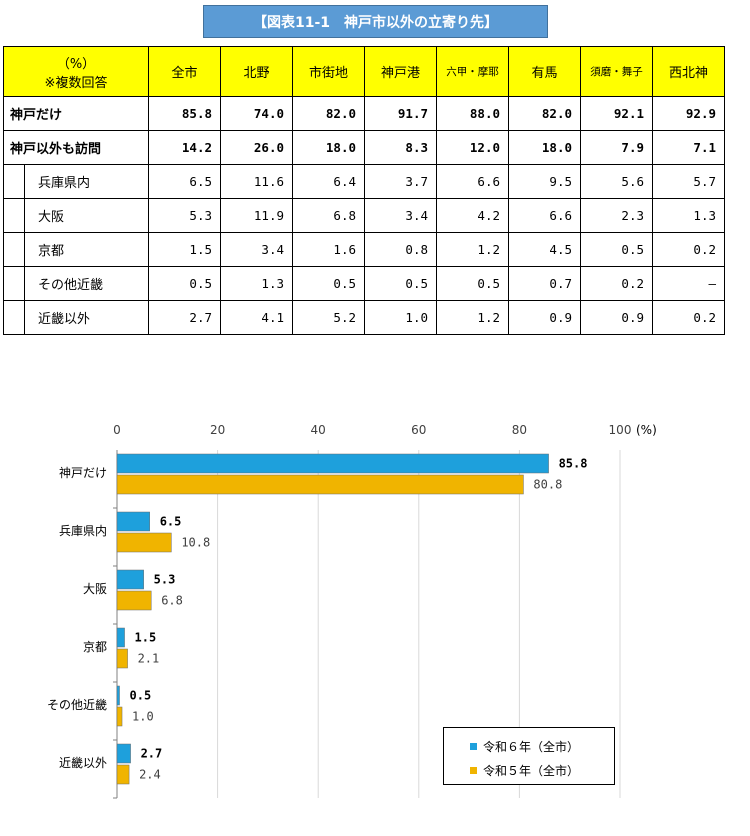 Image resolution: width=750 pixels, height=836 pixels. What do you see at coordinates (184, 317) in the screenshot?
I see `table-cell: 2.7` at bounding box center [184, 317].